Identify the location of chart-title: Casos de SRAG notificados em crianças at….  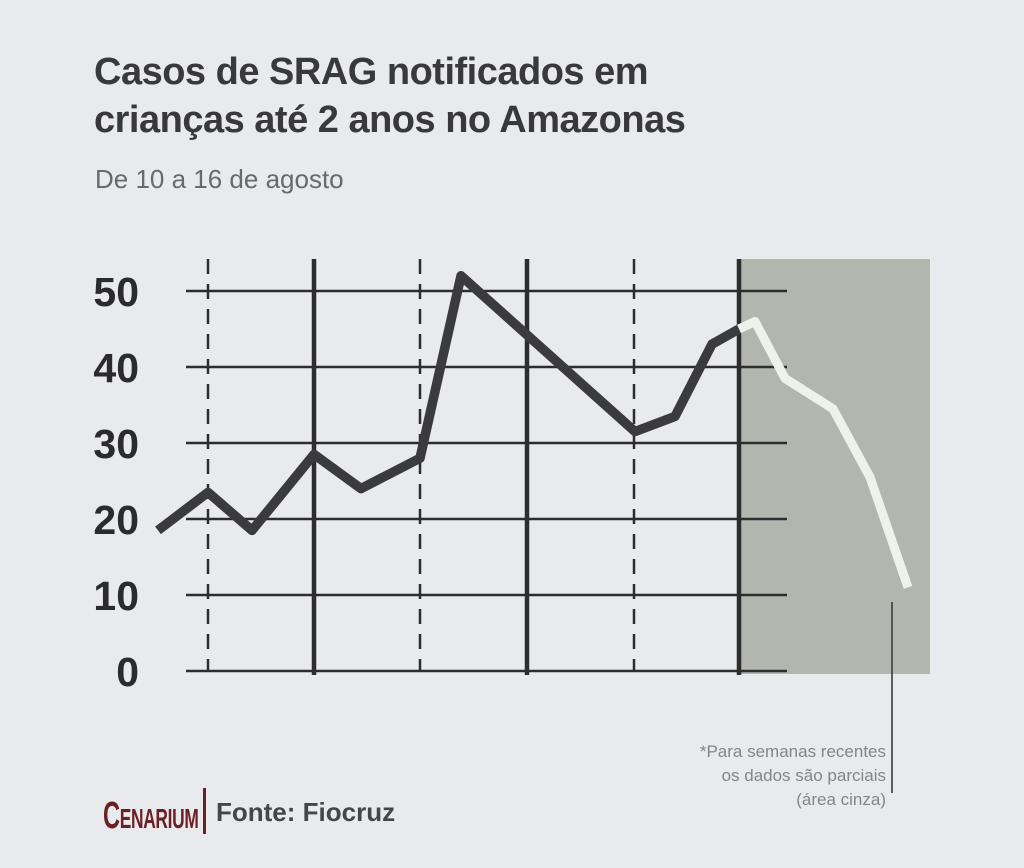
(390, 96).